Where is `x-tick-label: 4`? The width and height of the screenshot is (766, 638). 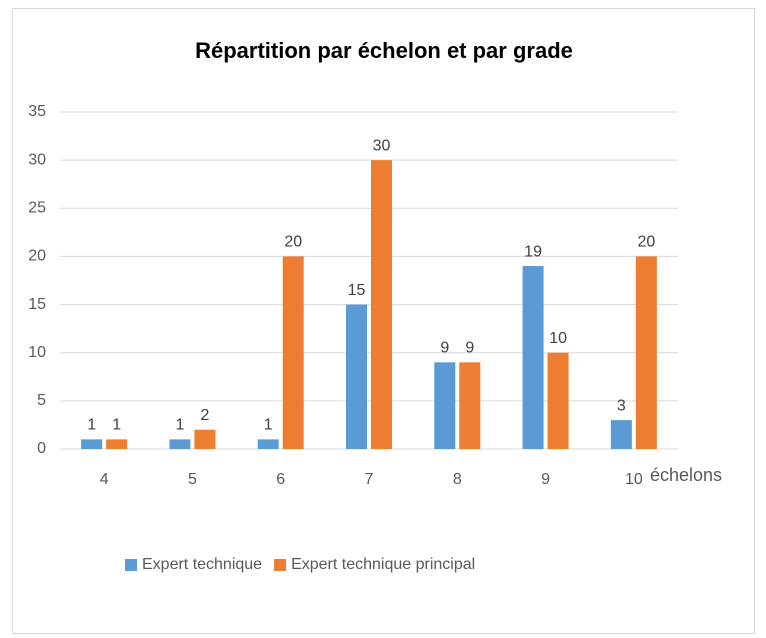
x-tick-label: 4 is located at coordinates (104, 479).